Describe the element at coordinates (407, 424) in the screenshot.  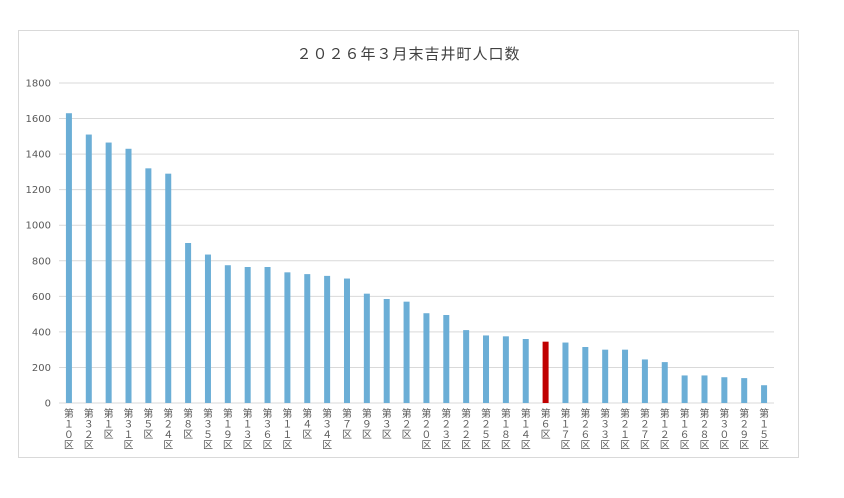
I see `x-category-label: 第２区` at that location.